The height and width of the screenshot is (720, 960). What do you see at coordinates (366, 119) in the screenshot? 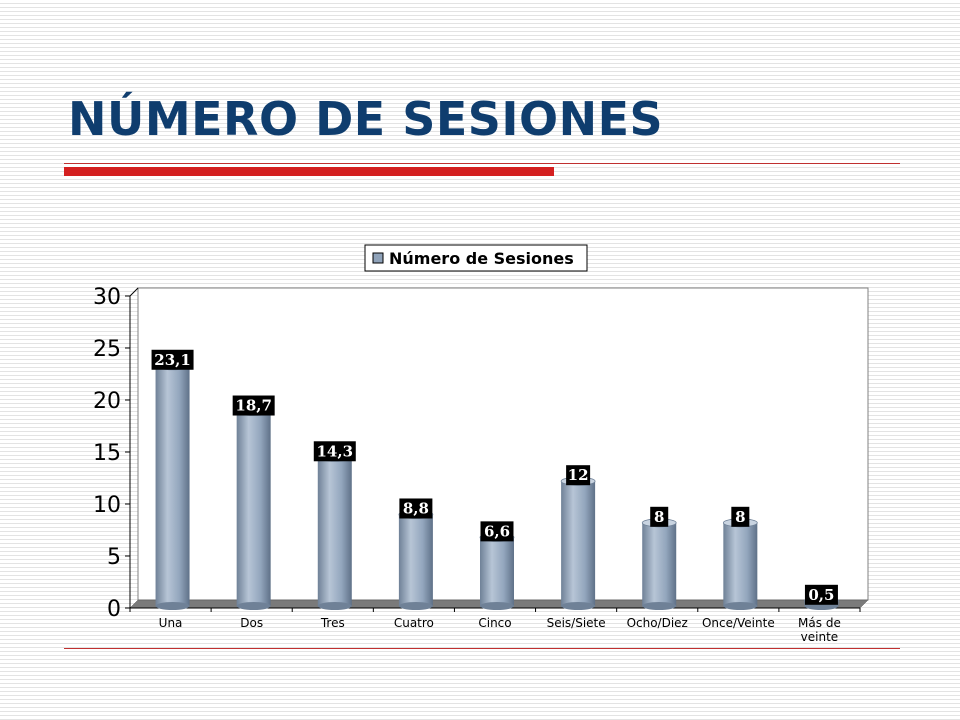
I see `slide-title: NÚMERO DE SESIONES` at bounding box center [366, 119].